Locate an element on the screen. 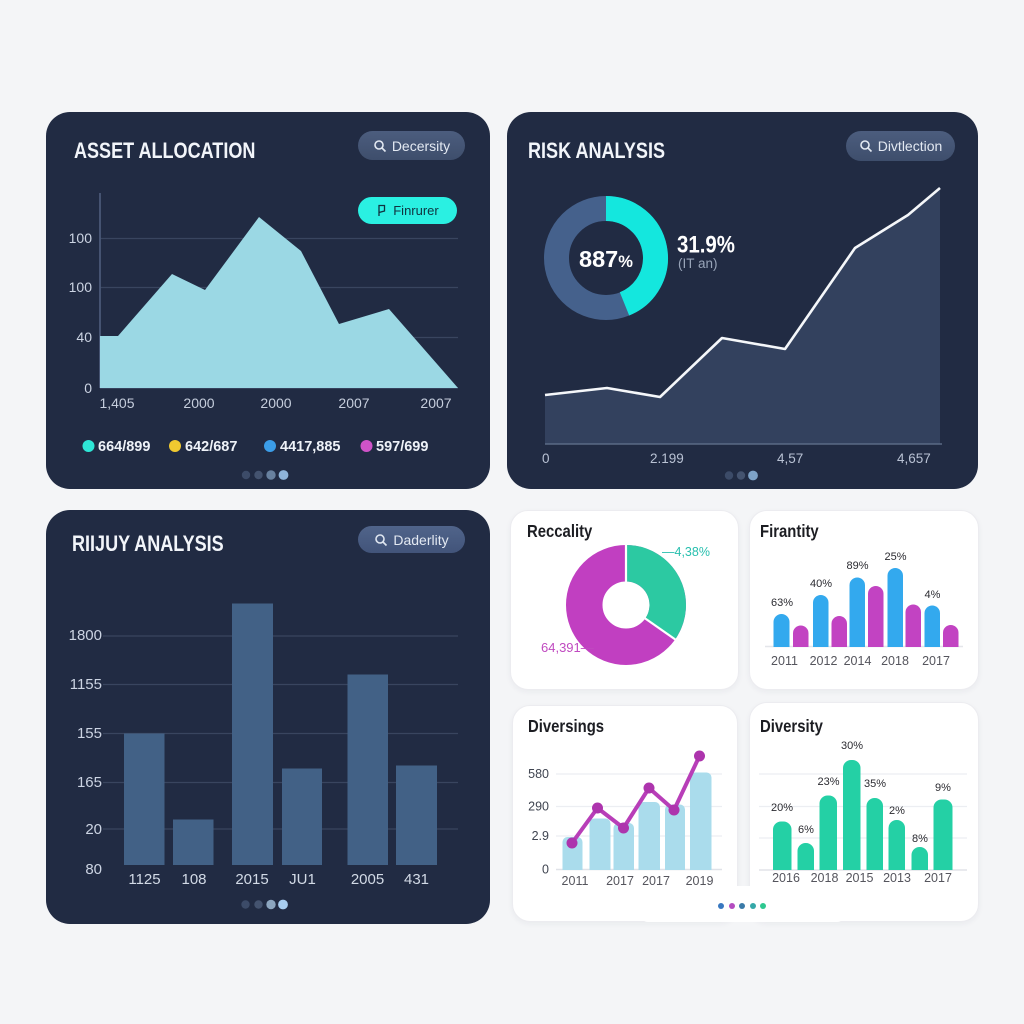  svg-text: 63% is located at coordinates (782, 603).